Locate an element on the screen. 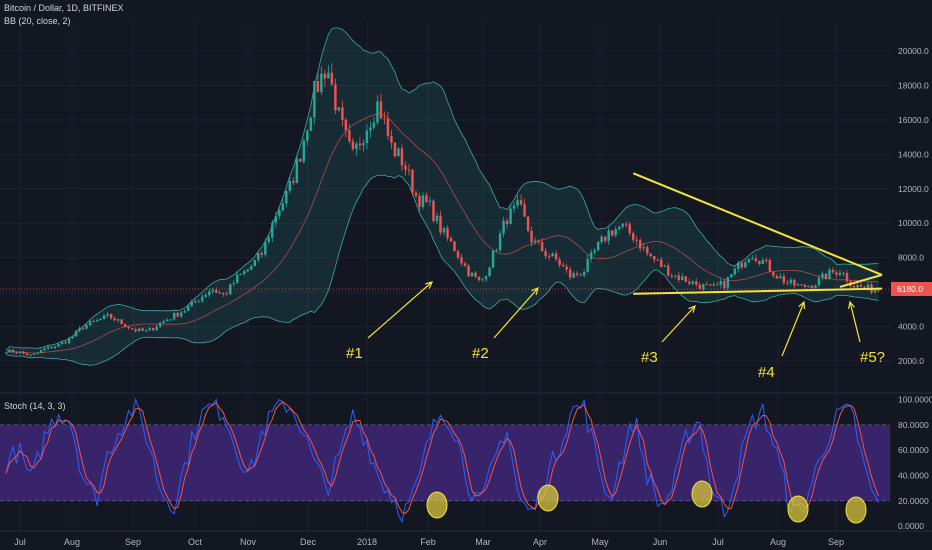  stoch-tick-label: 60.0000 is located at coordinates (913, 450).